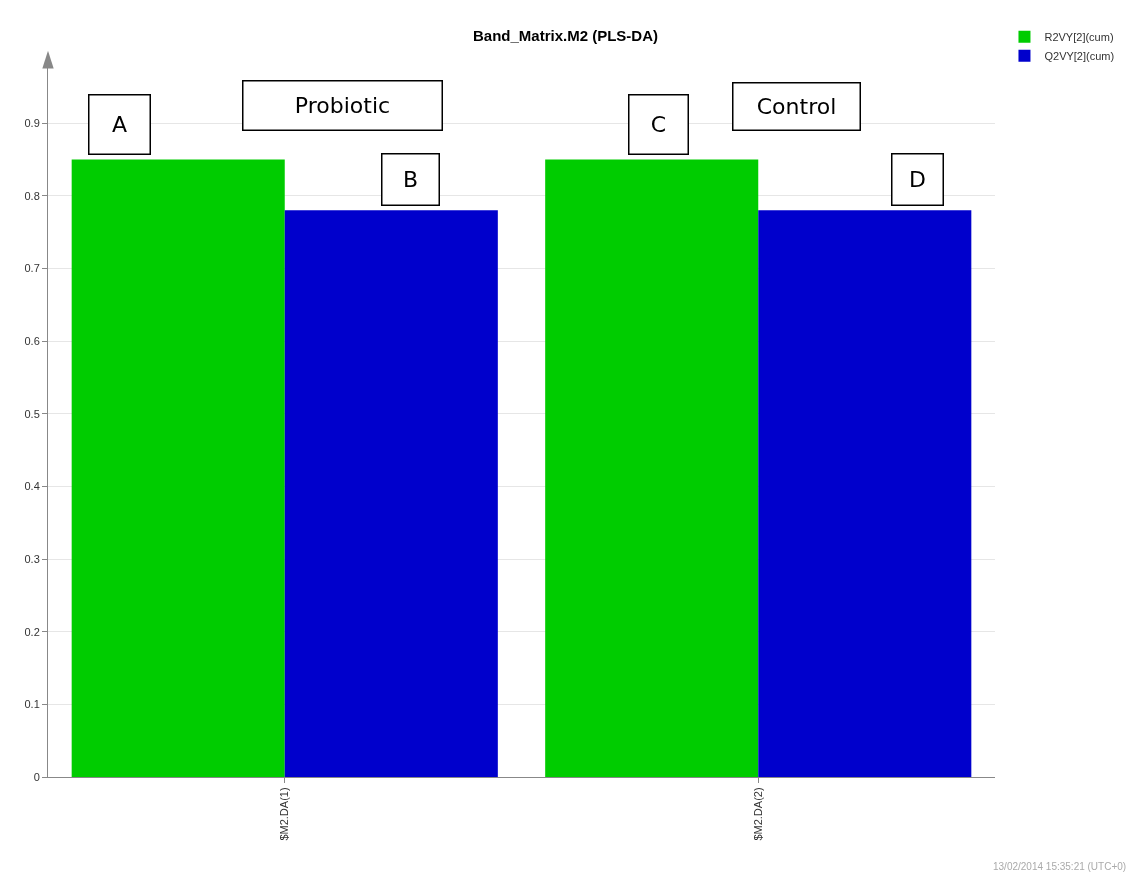 Image resolution: width=1131 pixels, height=874 pixels. What do you see at coordinates (284, 814) in the screenshot?
I see `x-tick-label: $M2.DA(1)` at bounding box center [284, 814].